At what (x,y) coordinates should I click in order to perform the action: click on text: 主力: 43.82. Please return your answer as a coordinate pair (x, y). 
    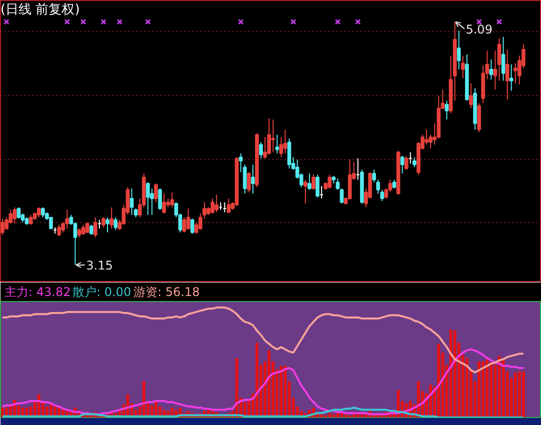
    Looking at the image, I should click on (37, 292).